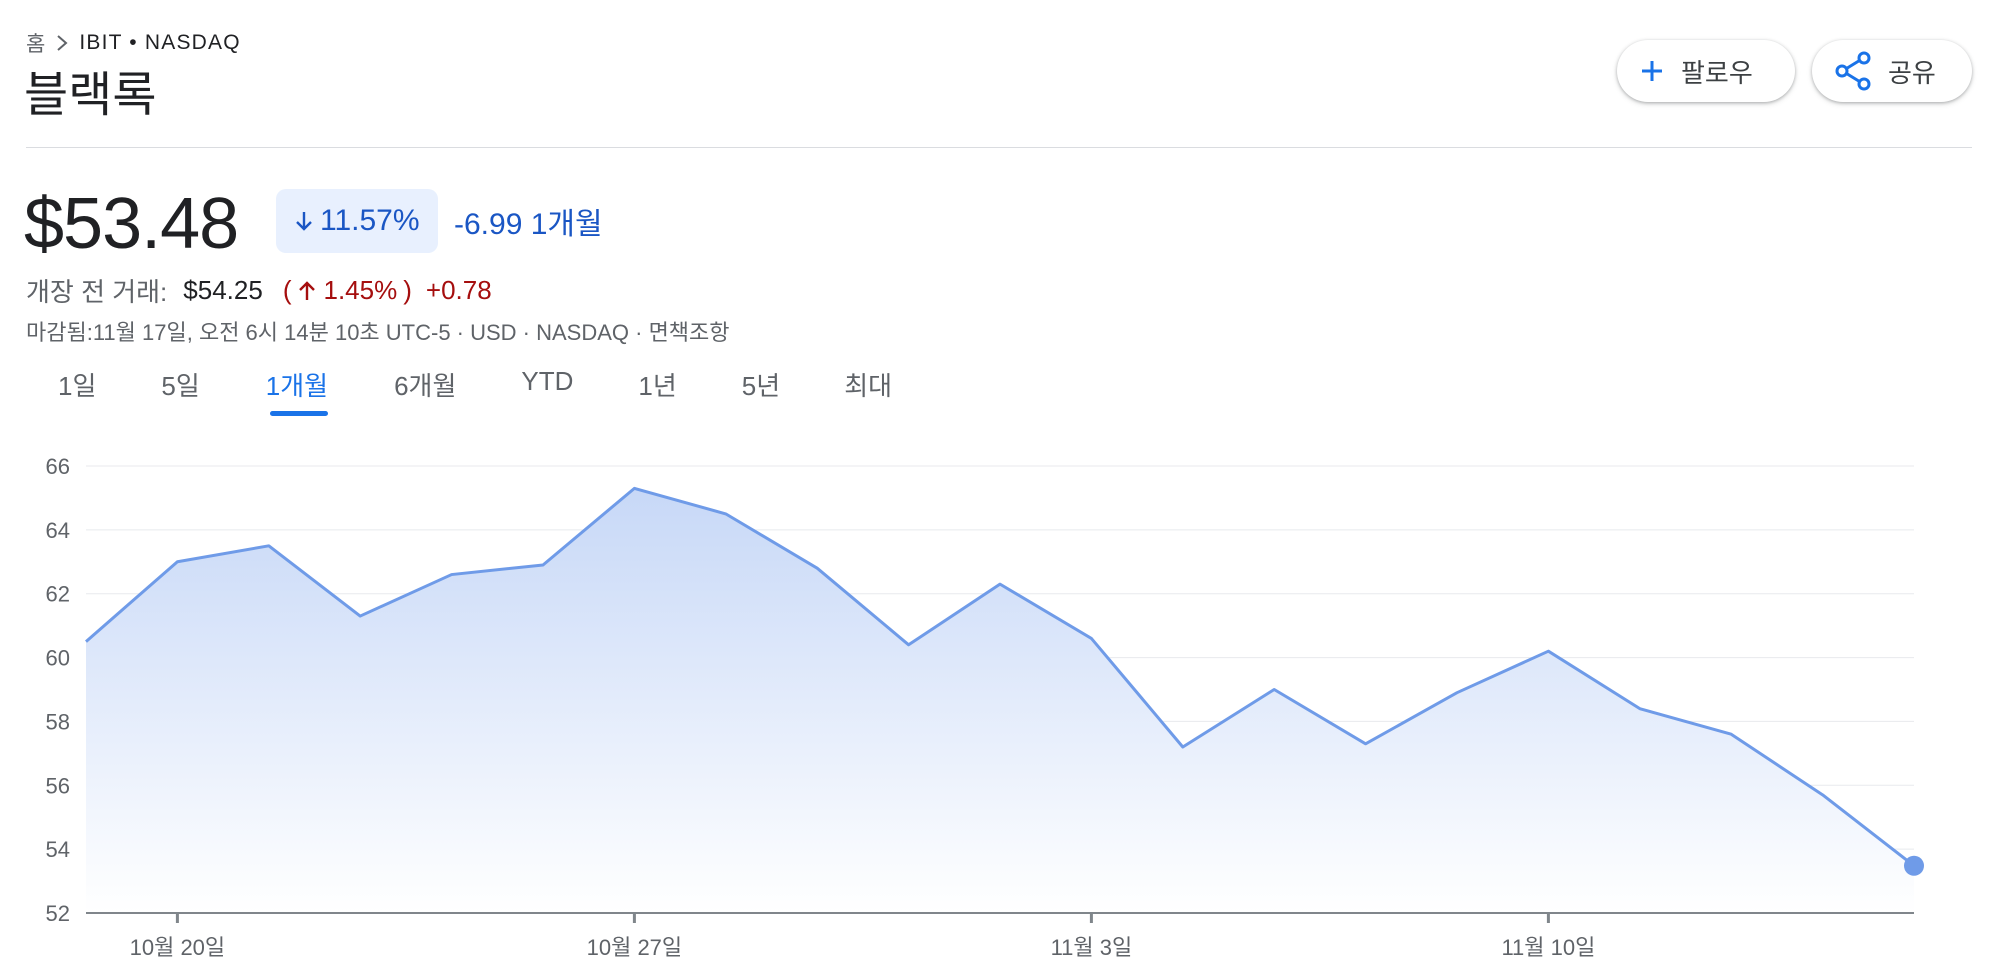  I want to click on follow-button-label: 팔로우, so click(1717, 72).